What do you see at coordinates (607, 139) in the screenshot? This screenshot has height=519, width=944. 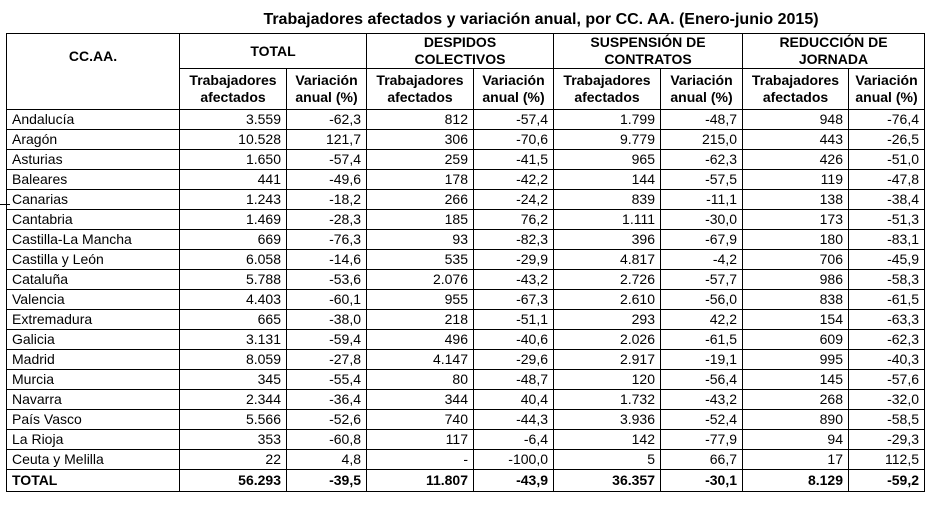 I see `workers-cell: 9.779` at bounding box center [607, 139].